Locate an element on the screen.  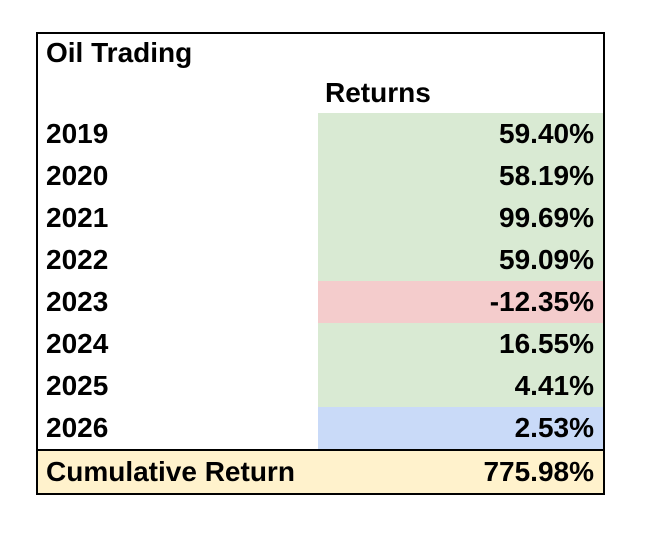
year-cell: 2021 is located at coordinates (77, 217).